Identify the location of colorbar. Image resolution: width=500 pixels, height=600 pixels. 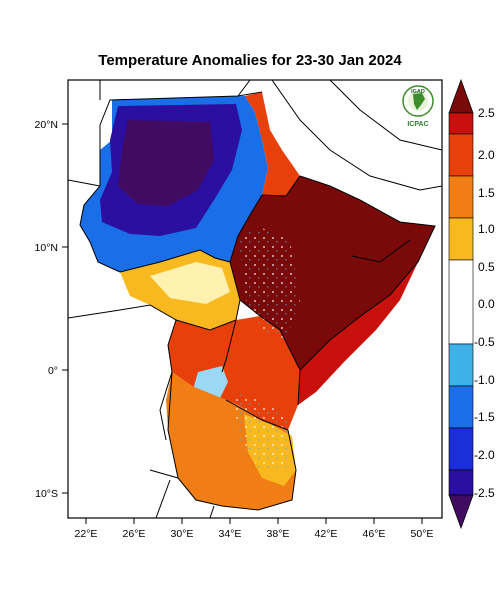
(461, 304).